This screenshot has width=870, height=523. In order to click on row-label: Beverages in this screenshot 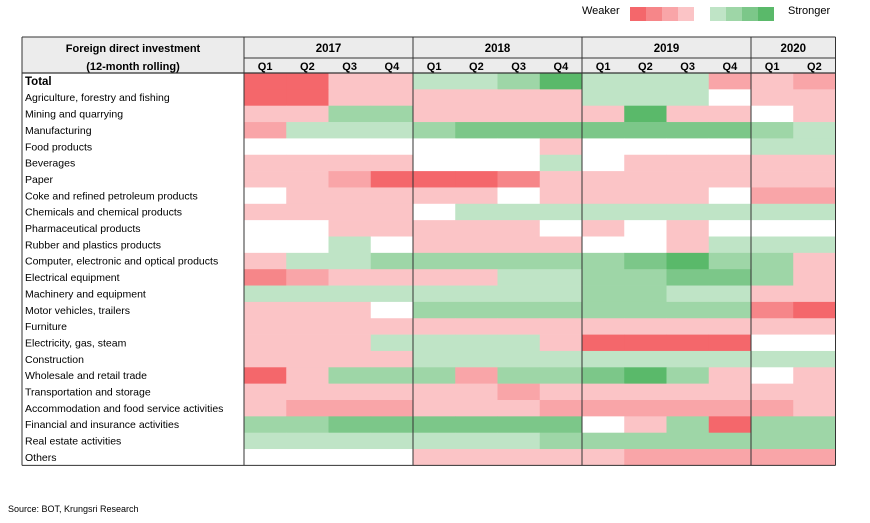, I will do `click(50, 164)`.